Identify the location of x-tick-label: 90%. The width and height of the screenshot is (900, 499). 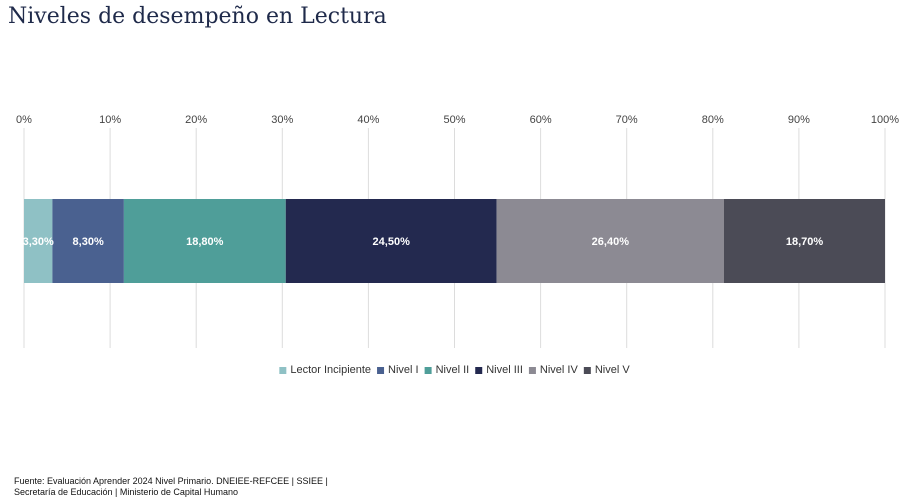
(799, 120).